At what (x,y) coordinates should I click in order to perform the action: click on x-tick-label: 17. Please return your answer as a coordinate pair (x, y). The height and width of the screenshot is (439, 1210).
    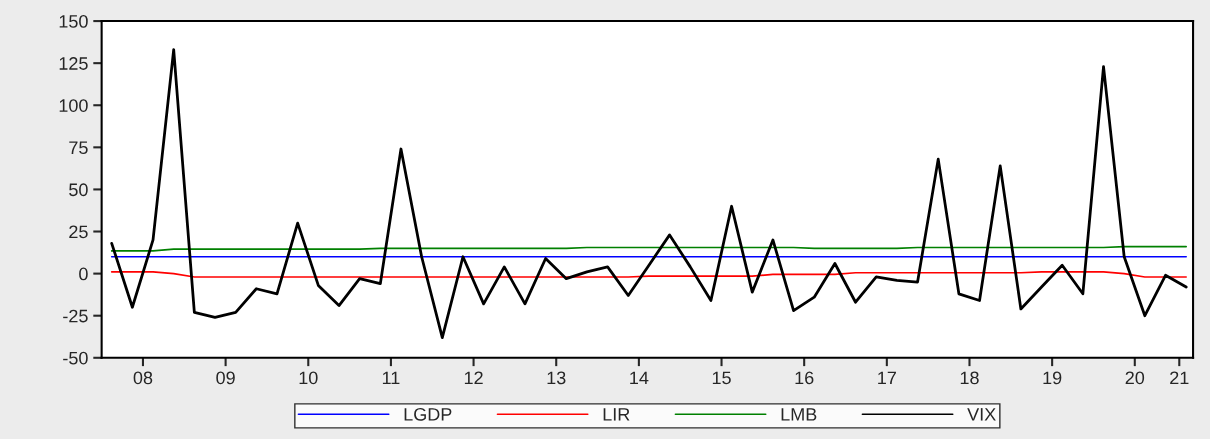
    Looking at the image, I should click on (887, 378).